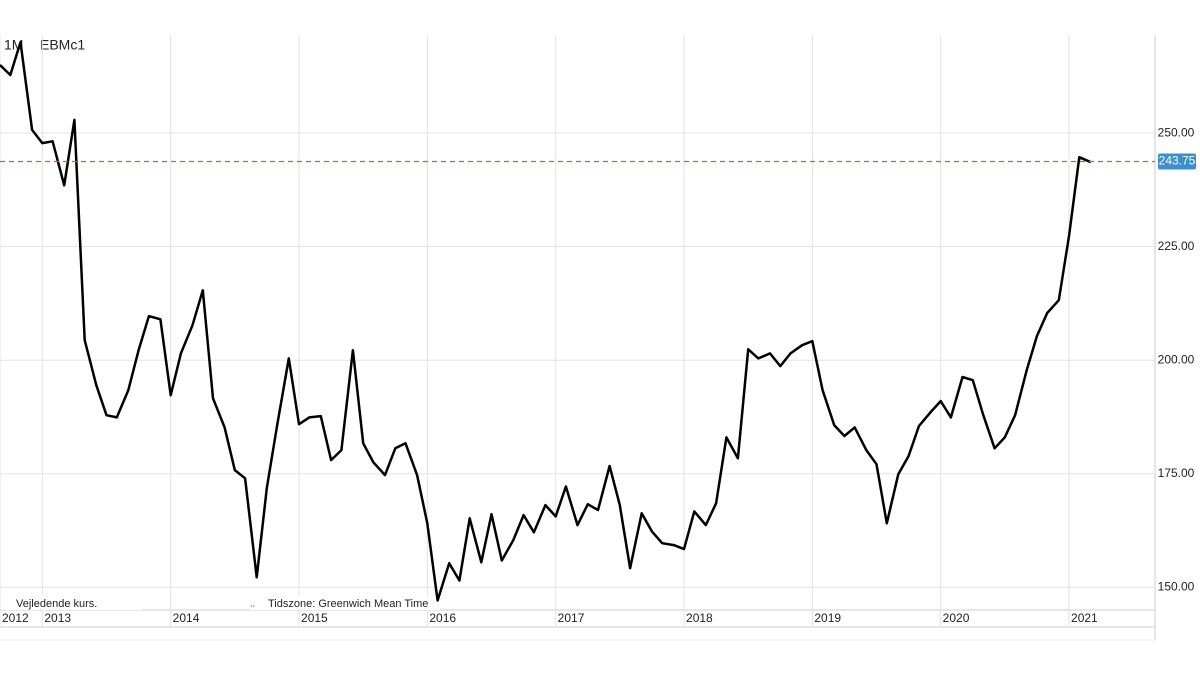 This screenshot has height=675, width=1200. Describe the element at coordinates (699, 618) in the screenshot. I see `x-tick-label: 2018` at that location.